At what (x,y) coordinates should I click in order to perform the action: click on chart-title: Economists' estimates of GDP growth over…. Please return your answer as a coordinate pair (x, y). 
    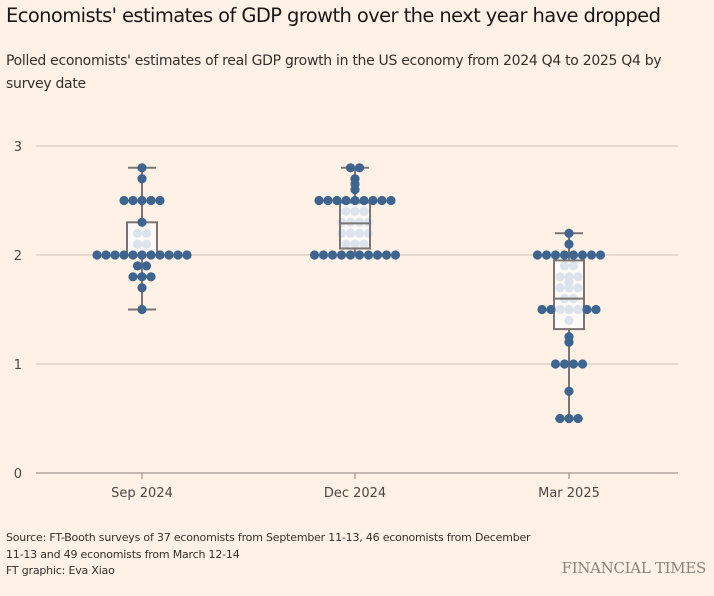
    Looking at the image, I should click on (333, 15).